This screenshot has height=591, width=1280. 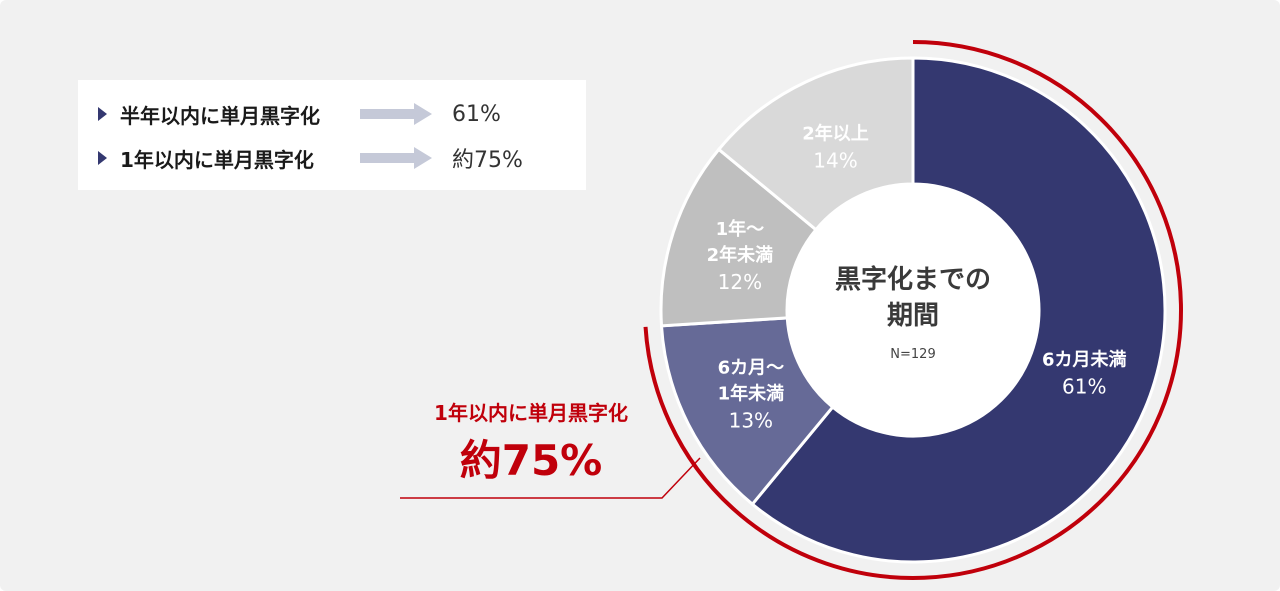 I want to click on summary-row: 半年以内に単月黒字化 61%, so click(x=299, y=114).